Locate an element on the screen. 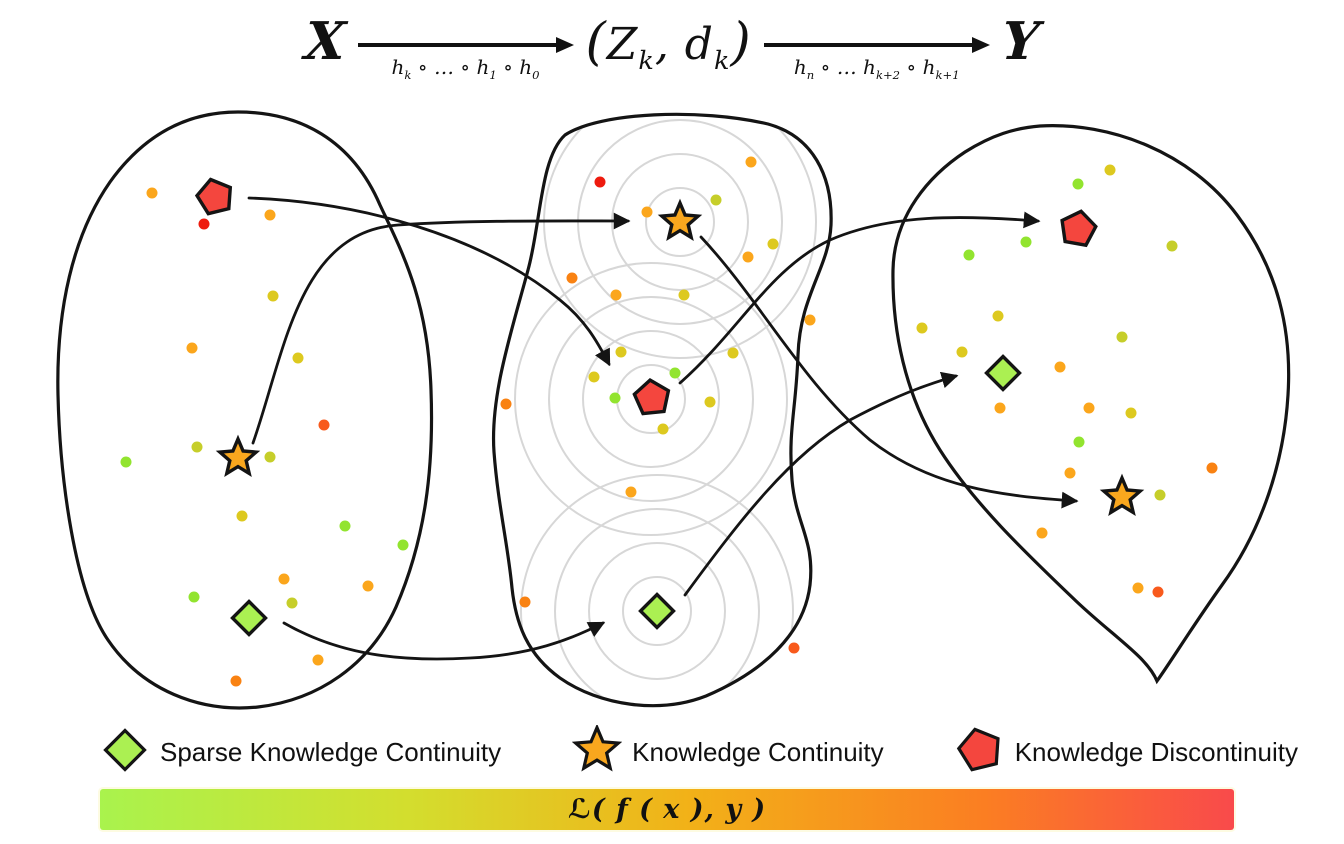 This screenshot has height=844, width=1344. legend-item-knowledge-discontinuity: Knowledge Discontinuity is located at coordinates (1126, 752).